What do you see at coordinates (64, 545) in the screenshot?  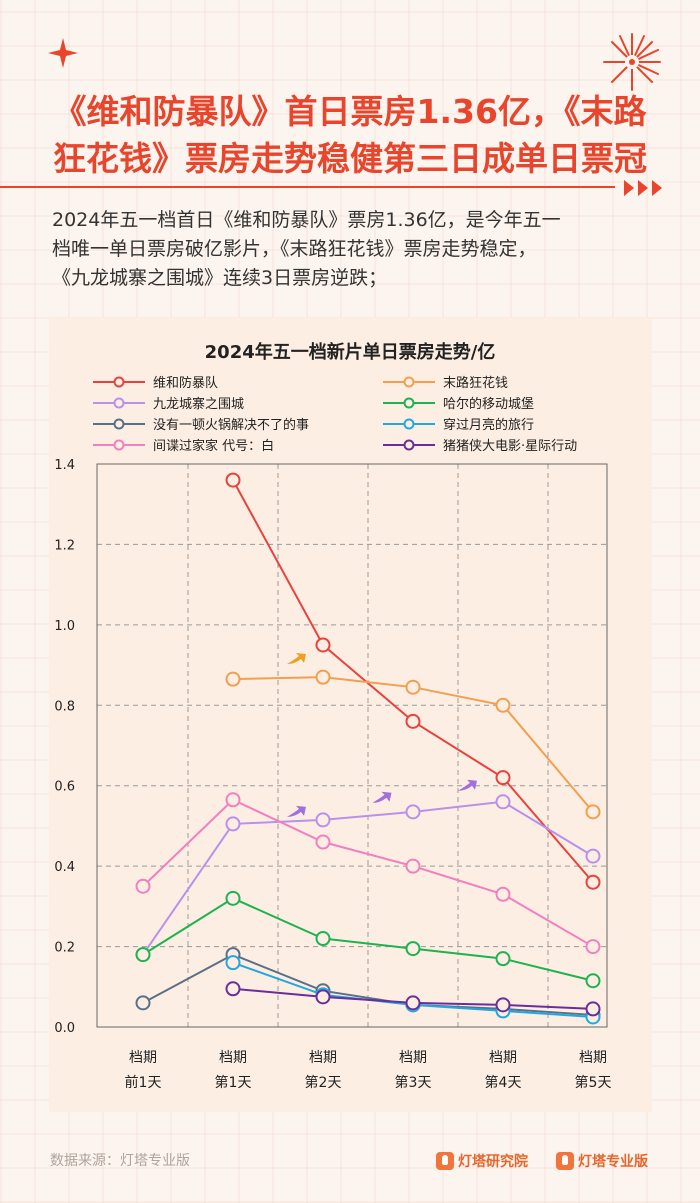 I see `y-tick-label: 1.2` at bounding box center [64, 545].